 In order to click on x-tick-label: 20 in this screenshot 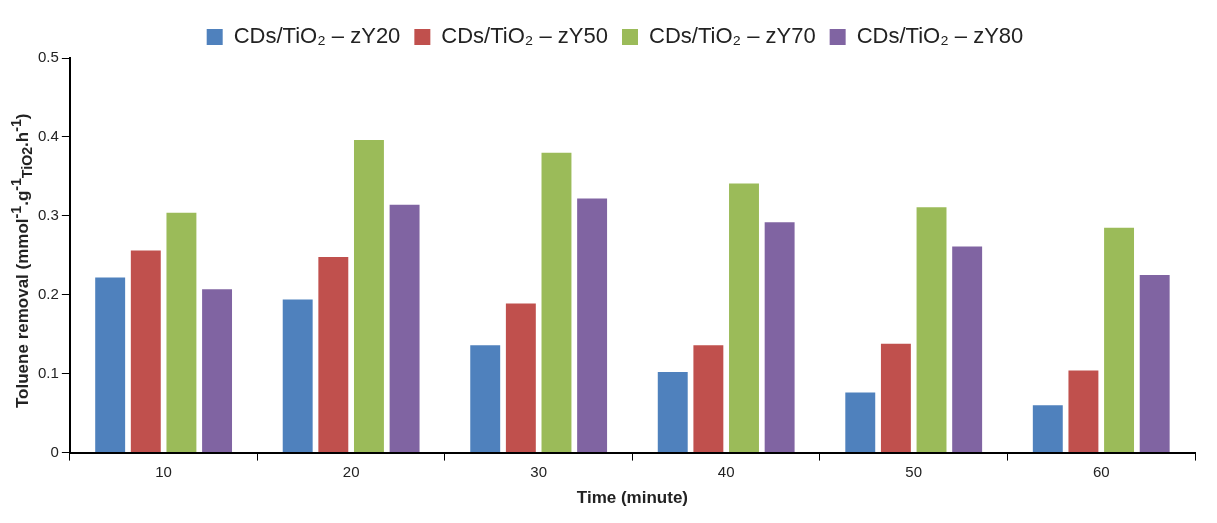, I will do `click(351, 471)`.